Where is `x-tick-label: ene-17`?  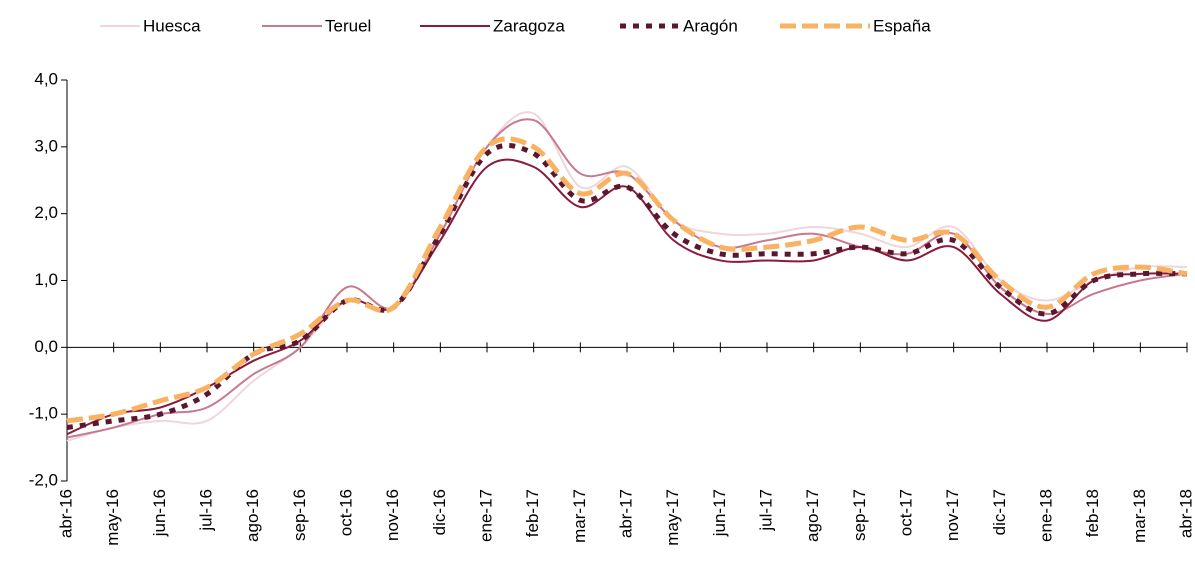
x-tick-label: ene-17 is located at coordinates (485, 515).